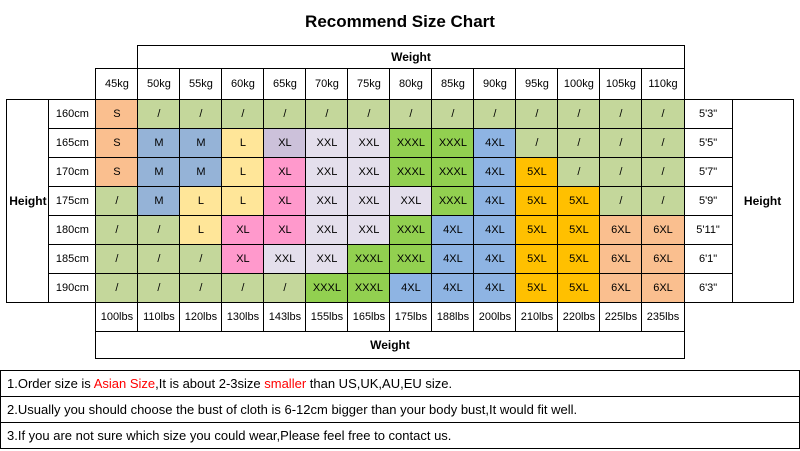 This screenshot has width=800, height=451. What do you see at coordinates (50, 383) in the screenshot?
I see `note-text-segment: 1.Order size is` at bounding box center [50, 383].